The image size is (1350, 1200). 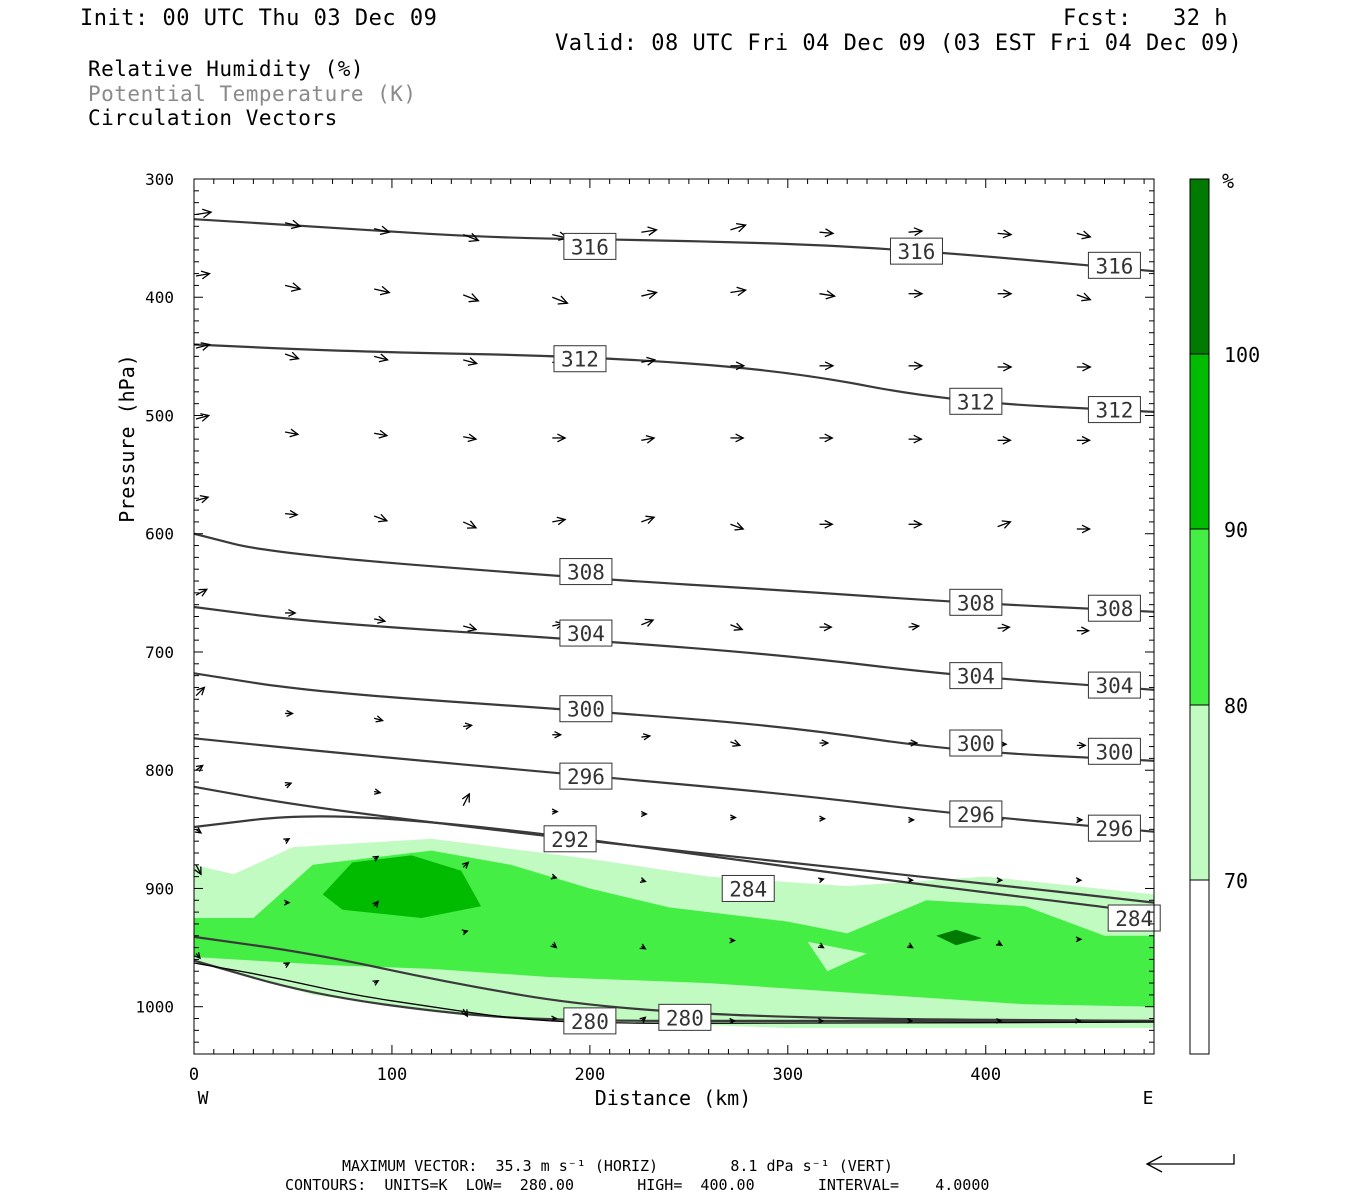 What do you see at coordinates (159, 534) in the screenshot?
I see `y-tick-label: 600` at bounding box center [159, 534].